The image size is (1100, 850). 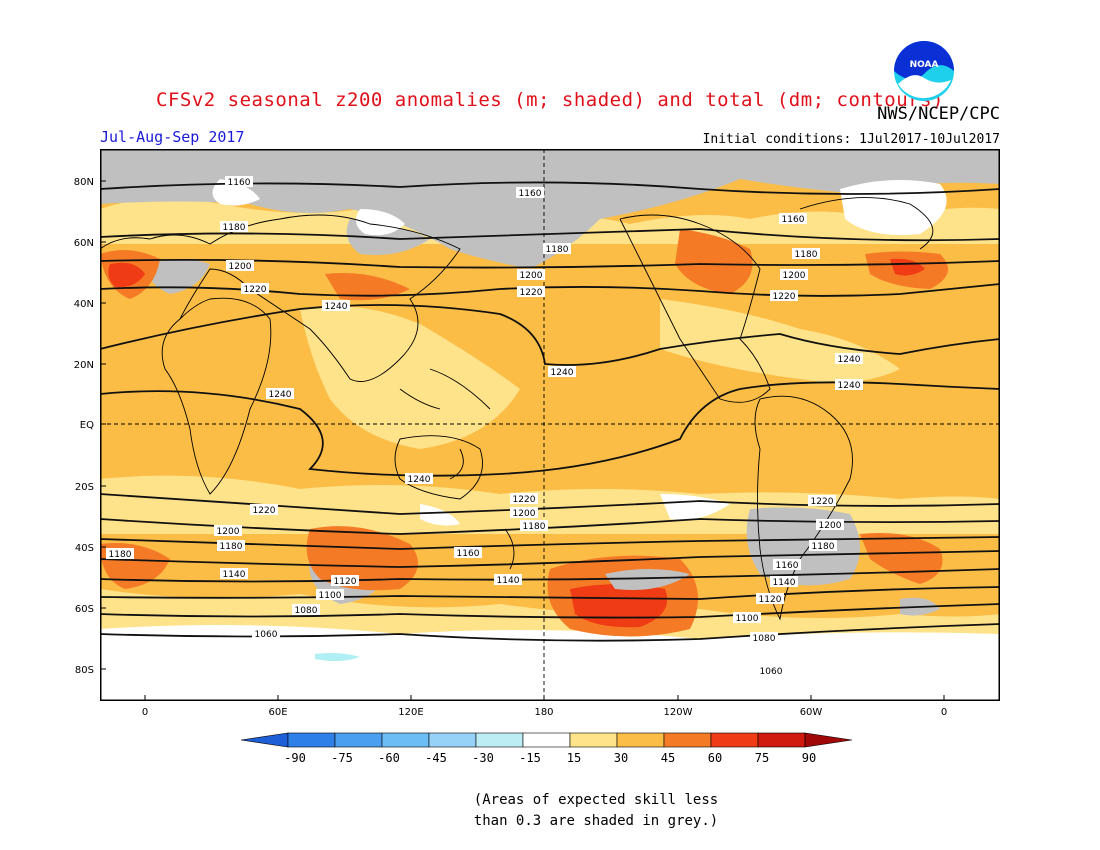 I want to click on lat-label: 20N, so click(x=84, y=365).